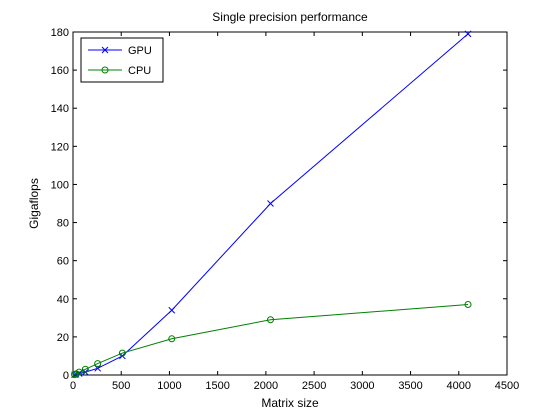 This screenshot has height=420, width=560. What do you see at coordinates (60, 185) in the screenshot?
I see `y-tick-label: 100` at bounding box center [60, 185].